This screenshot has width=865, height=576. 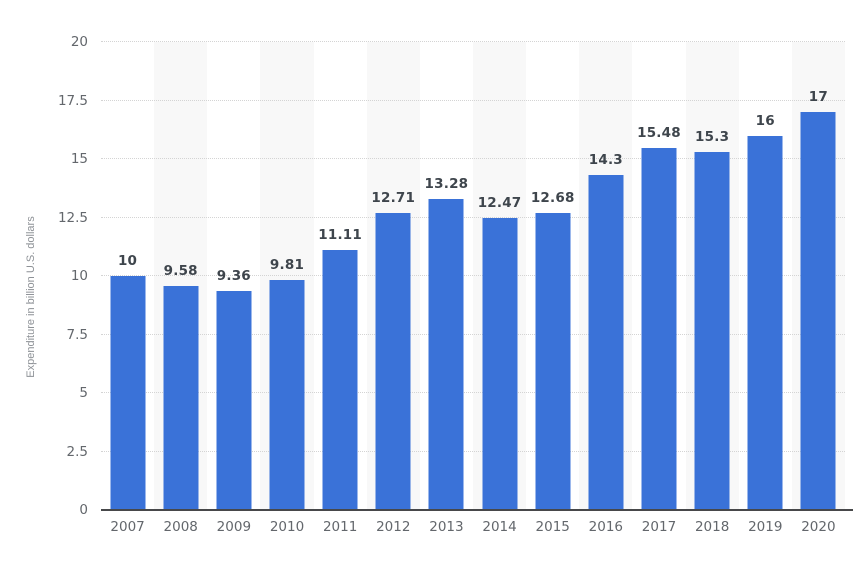 What do you see at coordinates (234, 527) in the screenshot?
I see `x-tick-label-2009: 2009` at bounding box center [234, 527].